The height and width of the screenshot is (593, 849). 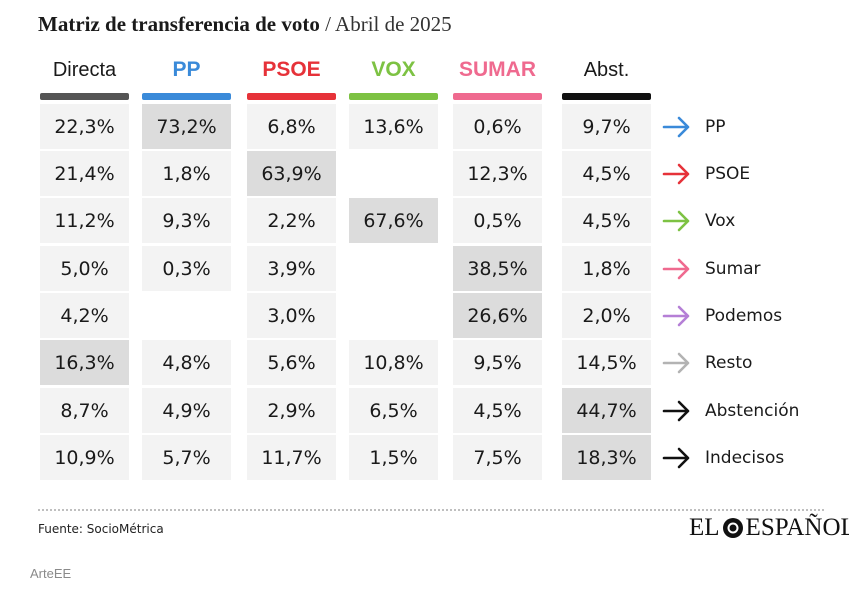 What do you see at coordinates (497, 69) in the screenshot?
I see `column-header: SUMAR` at bounding box center [497, 69].